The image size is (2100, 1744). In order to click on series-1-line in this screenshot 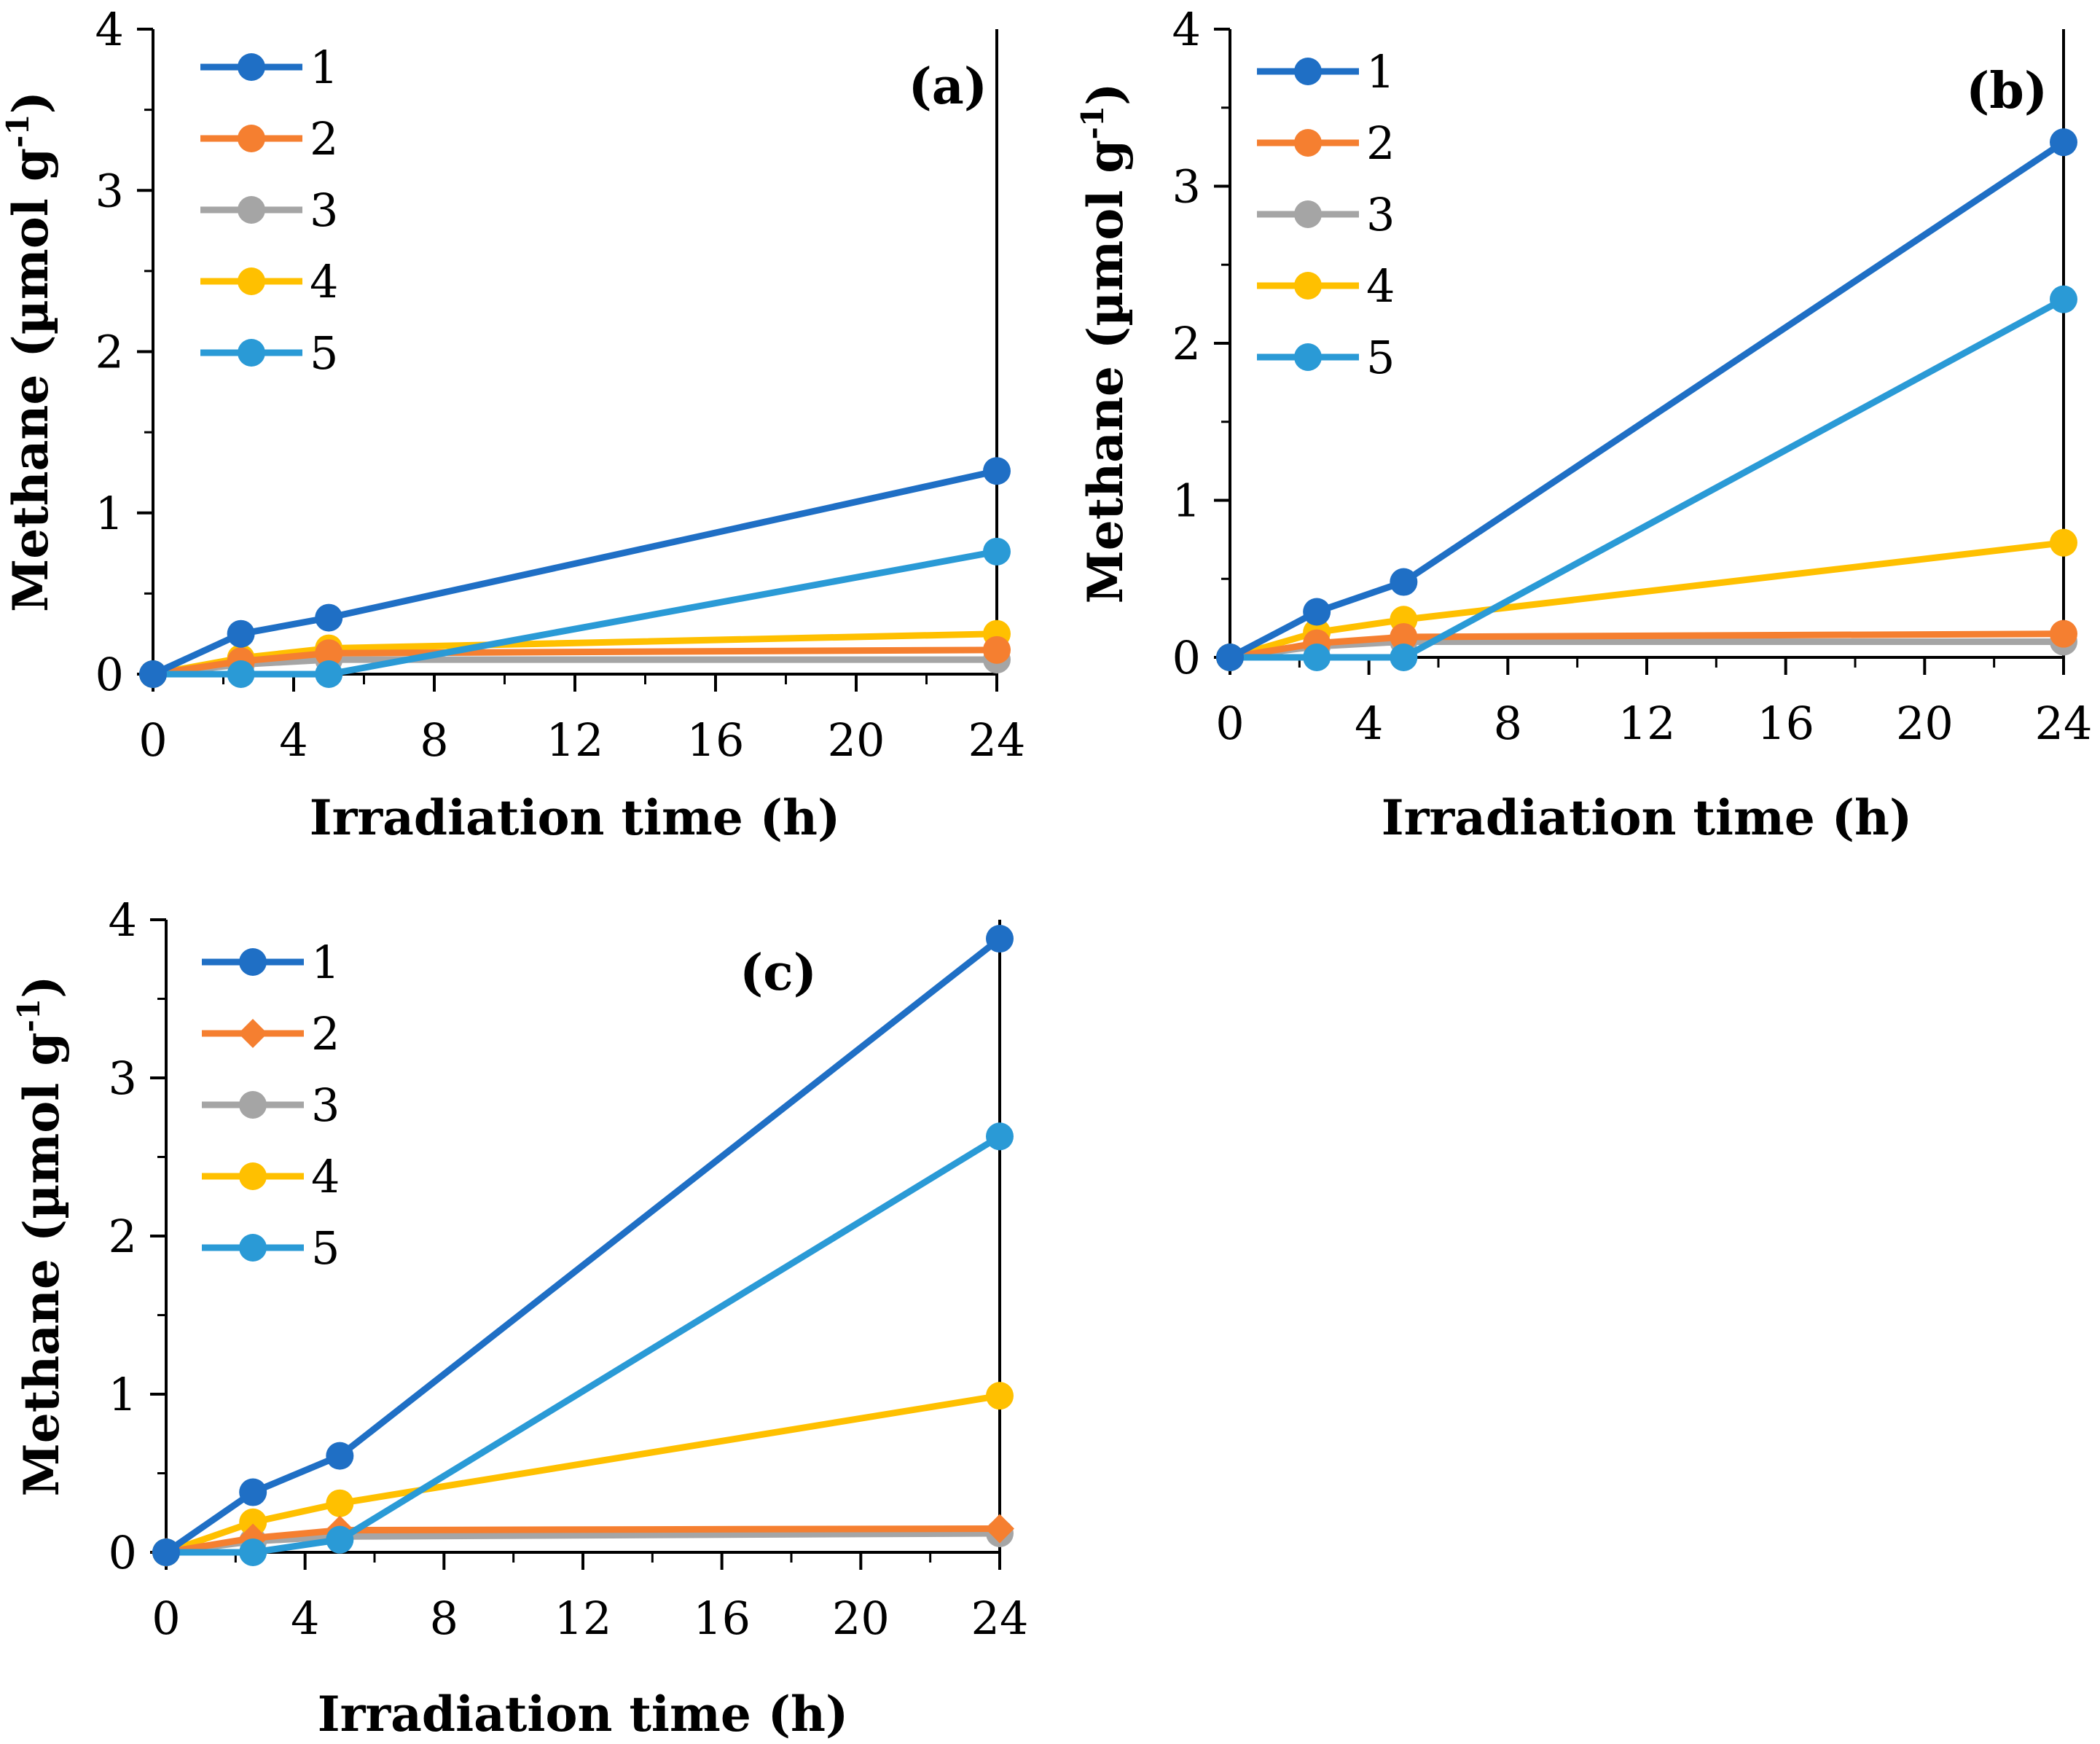, I will do `click(583, 1245)`.